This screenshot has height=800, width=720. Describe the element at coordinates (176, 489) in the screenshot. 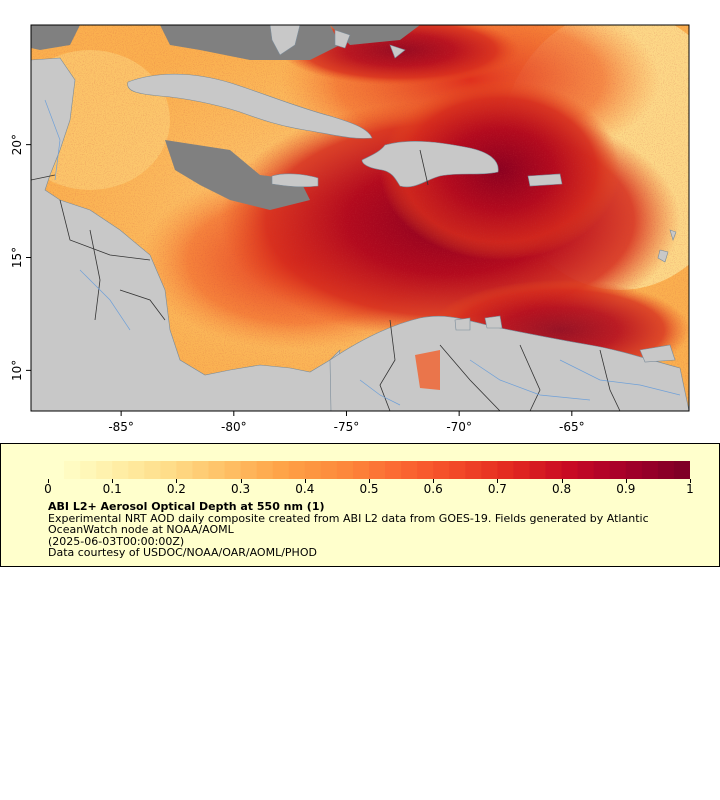

I see `colorbar-tick-label: 0.2` at that location.